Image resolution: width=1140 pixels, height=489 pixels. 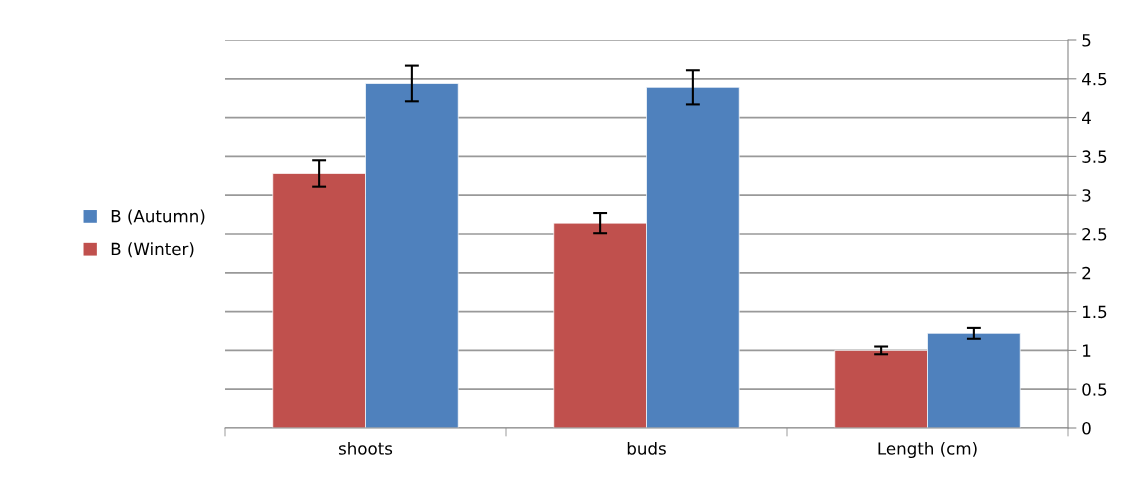 What do you see at coordinates (1087, 350) in the screenshot?
I see `y-tick-label: 1` at bounding box center [1087, 350].